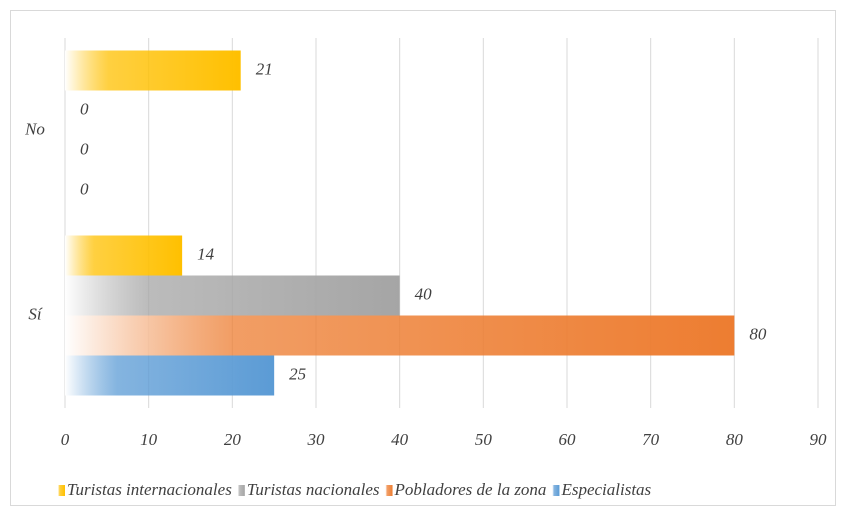 The width and height of the screenshot is (846, 521). What do you see at coordinates (819, 439) in the screenshot?
I see `x-tick-label: 90` at bounding box center [819, 439].